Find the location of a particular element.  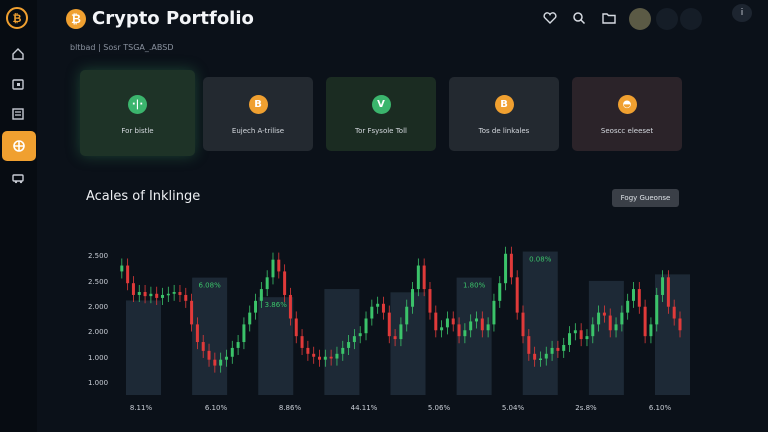

bitcoin-logo-icon: ₿ is located at coordinates (17, 18).